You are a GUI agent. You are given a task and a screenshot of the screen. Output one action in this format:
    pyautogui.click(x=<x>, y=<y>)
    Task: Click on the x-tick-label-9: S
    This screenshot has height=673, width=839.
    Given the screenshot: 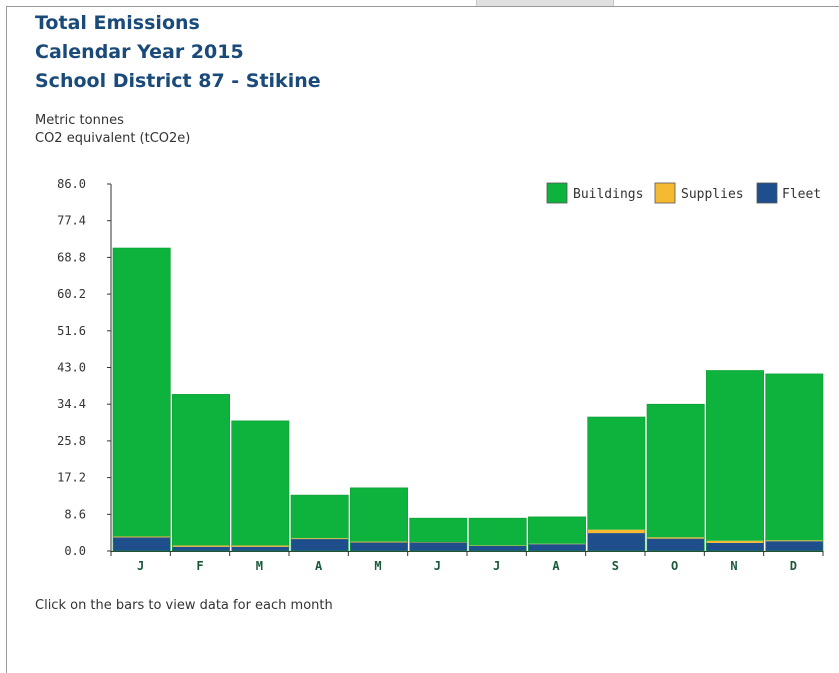 What is the action you would take?
    pyautogui.click(x=615, y=566)
    